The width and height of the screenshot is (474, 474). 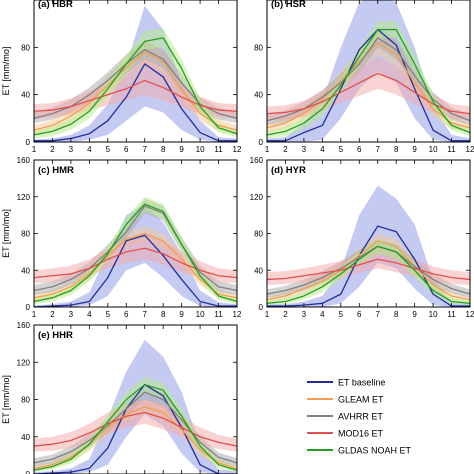 I want to click on panel-title: (b) HSR, so click(x=288, y=5).